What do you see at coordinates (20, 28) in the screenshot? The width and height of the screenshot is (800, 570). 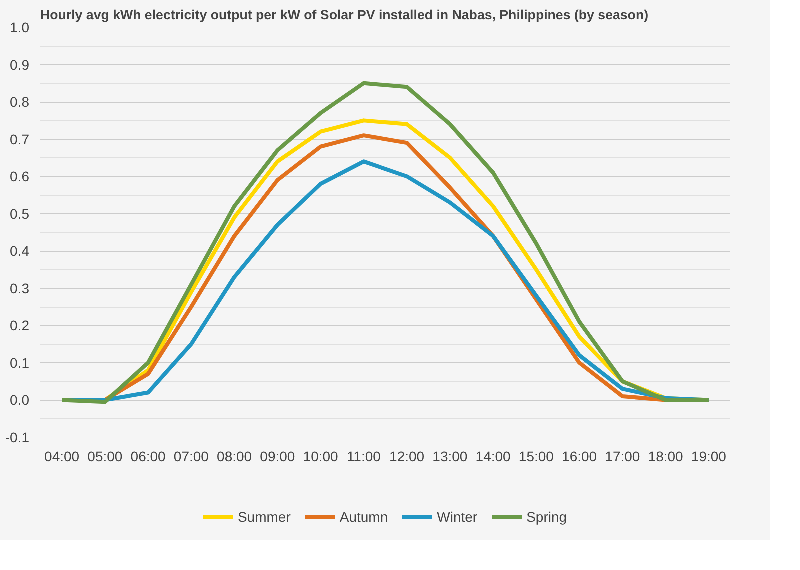 I see `y-tick-label: 1.0` at bounding box center [20, 28].